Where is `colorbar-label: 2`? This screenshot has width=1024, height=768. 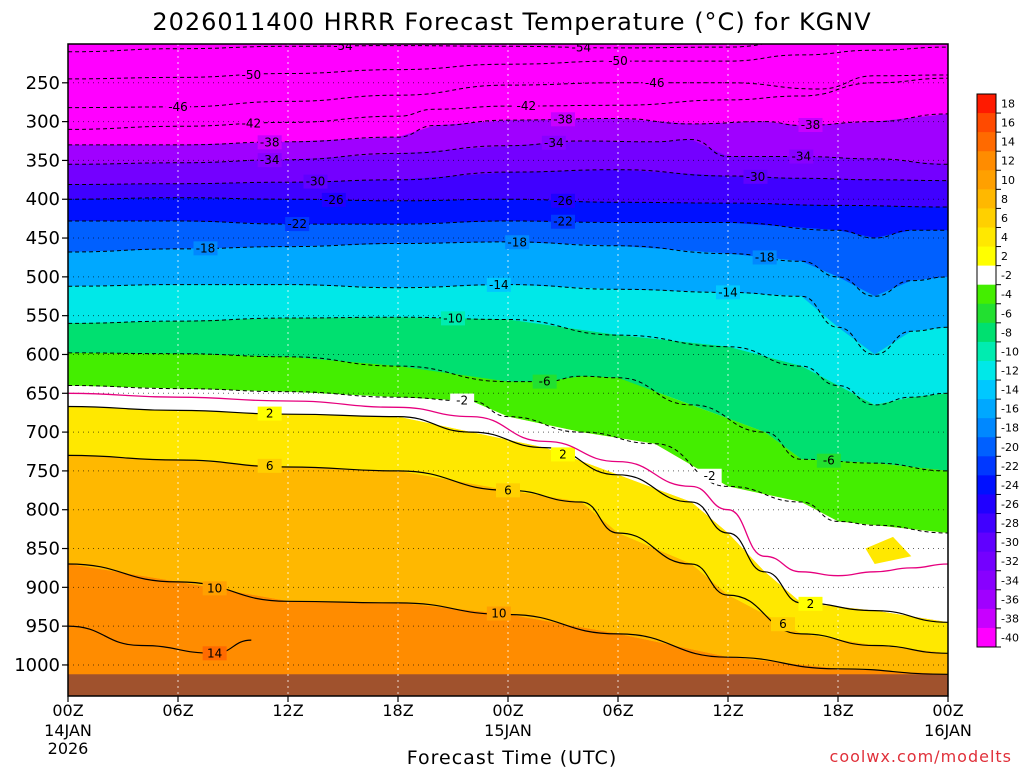
colorbar-label: 2 is located at coordinates (1004, 256).